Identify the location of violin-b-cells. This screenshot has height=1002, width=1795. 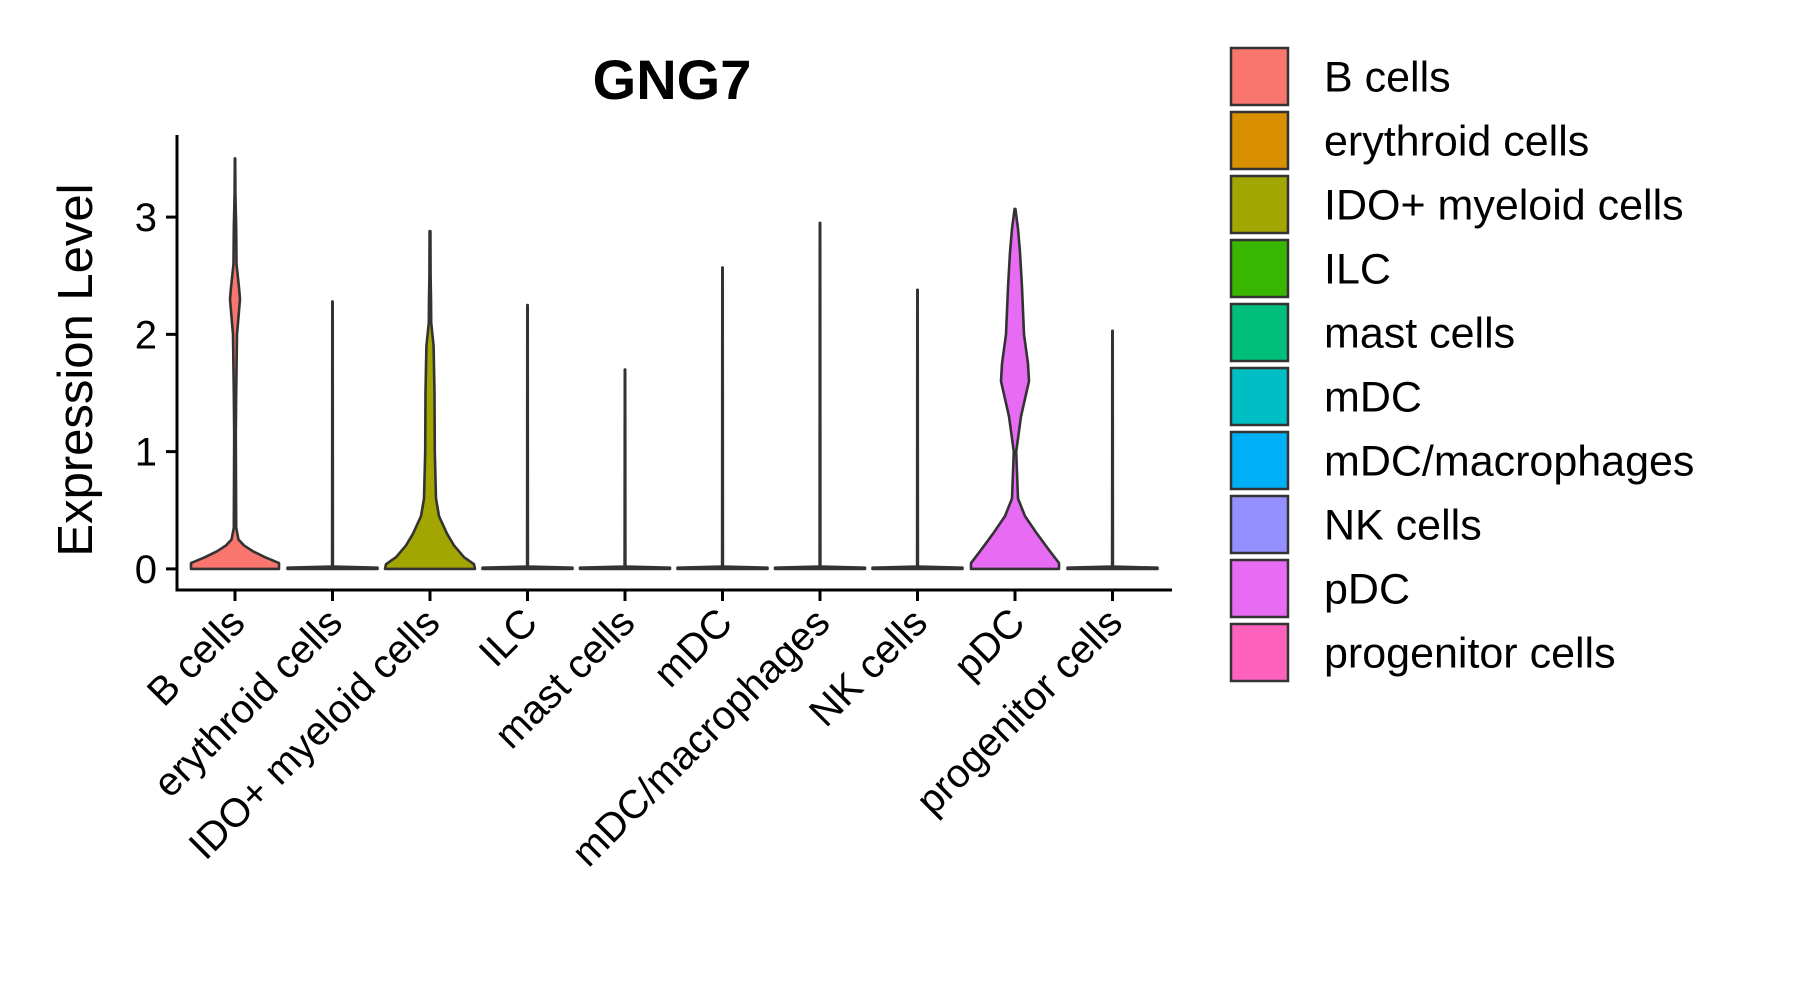
(235, 364).